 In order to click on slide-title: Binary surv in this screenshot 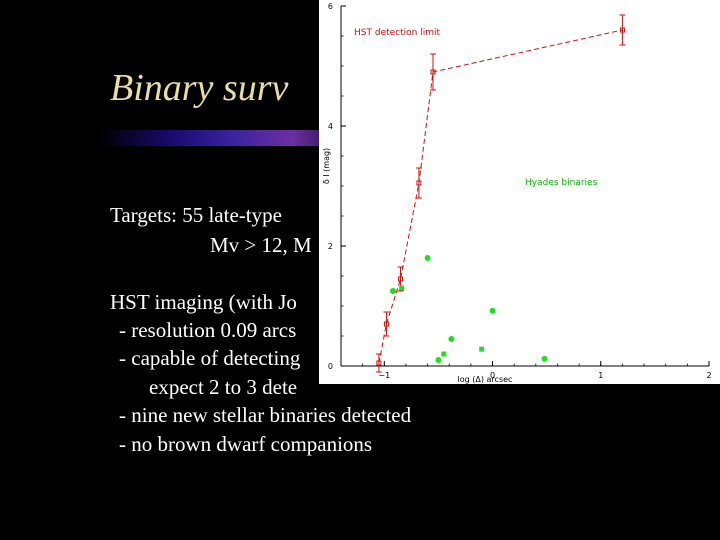, I will do `click(199, 88)`.